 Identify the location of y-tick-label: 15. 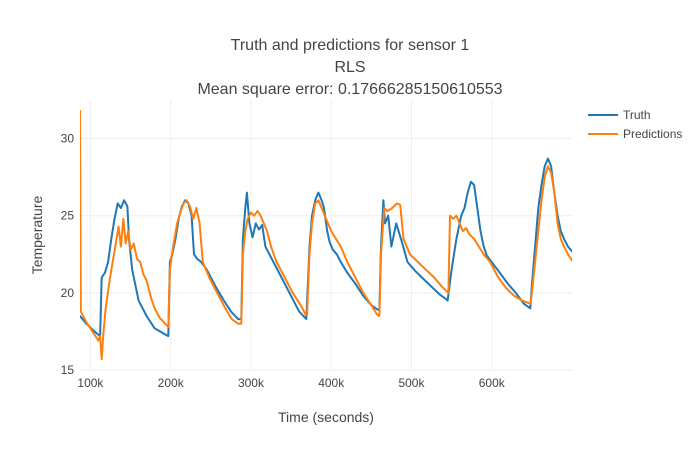
(68, 370).